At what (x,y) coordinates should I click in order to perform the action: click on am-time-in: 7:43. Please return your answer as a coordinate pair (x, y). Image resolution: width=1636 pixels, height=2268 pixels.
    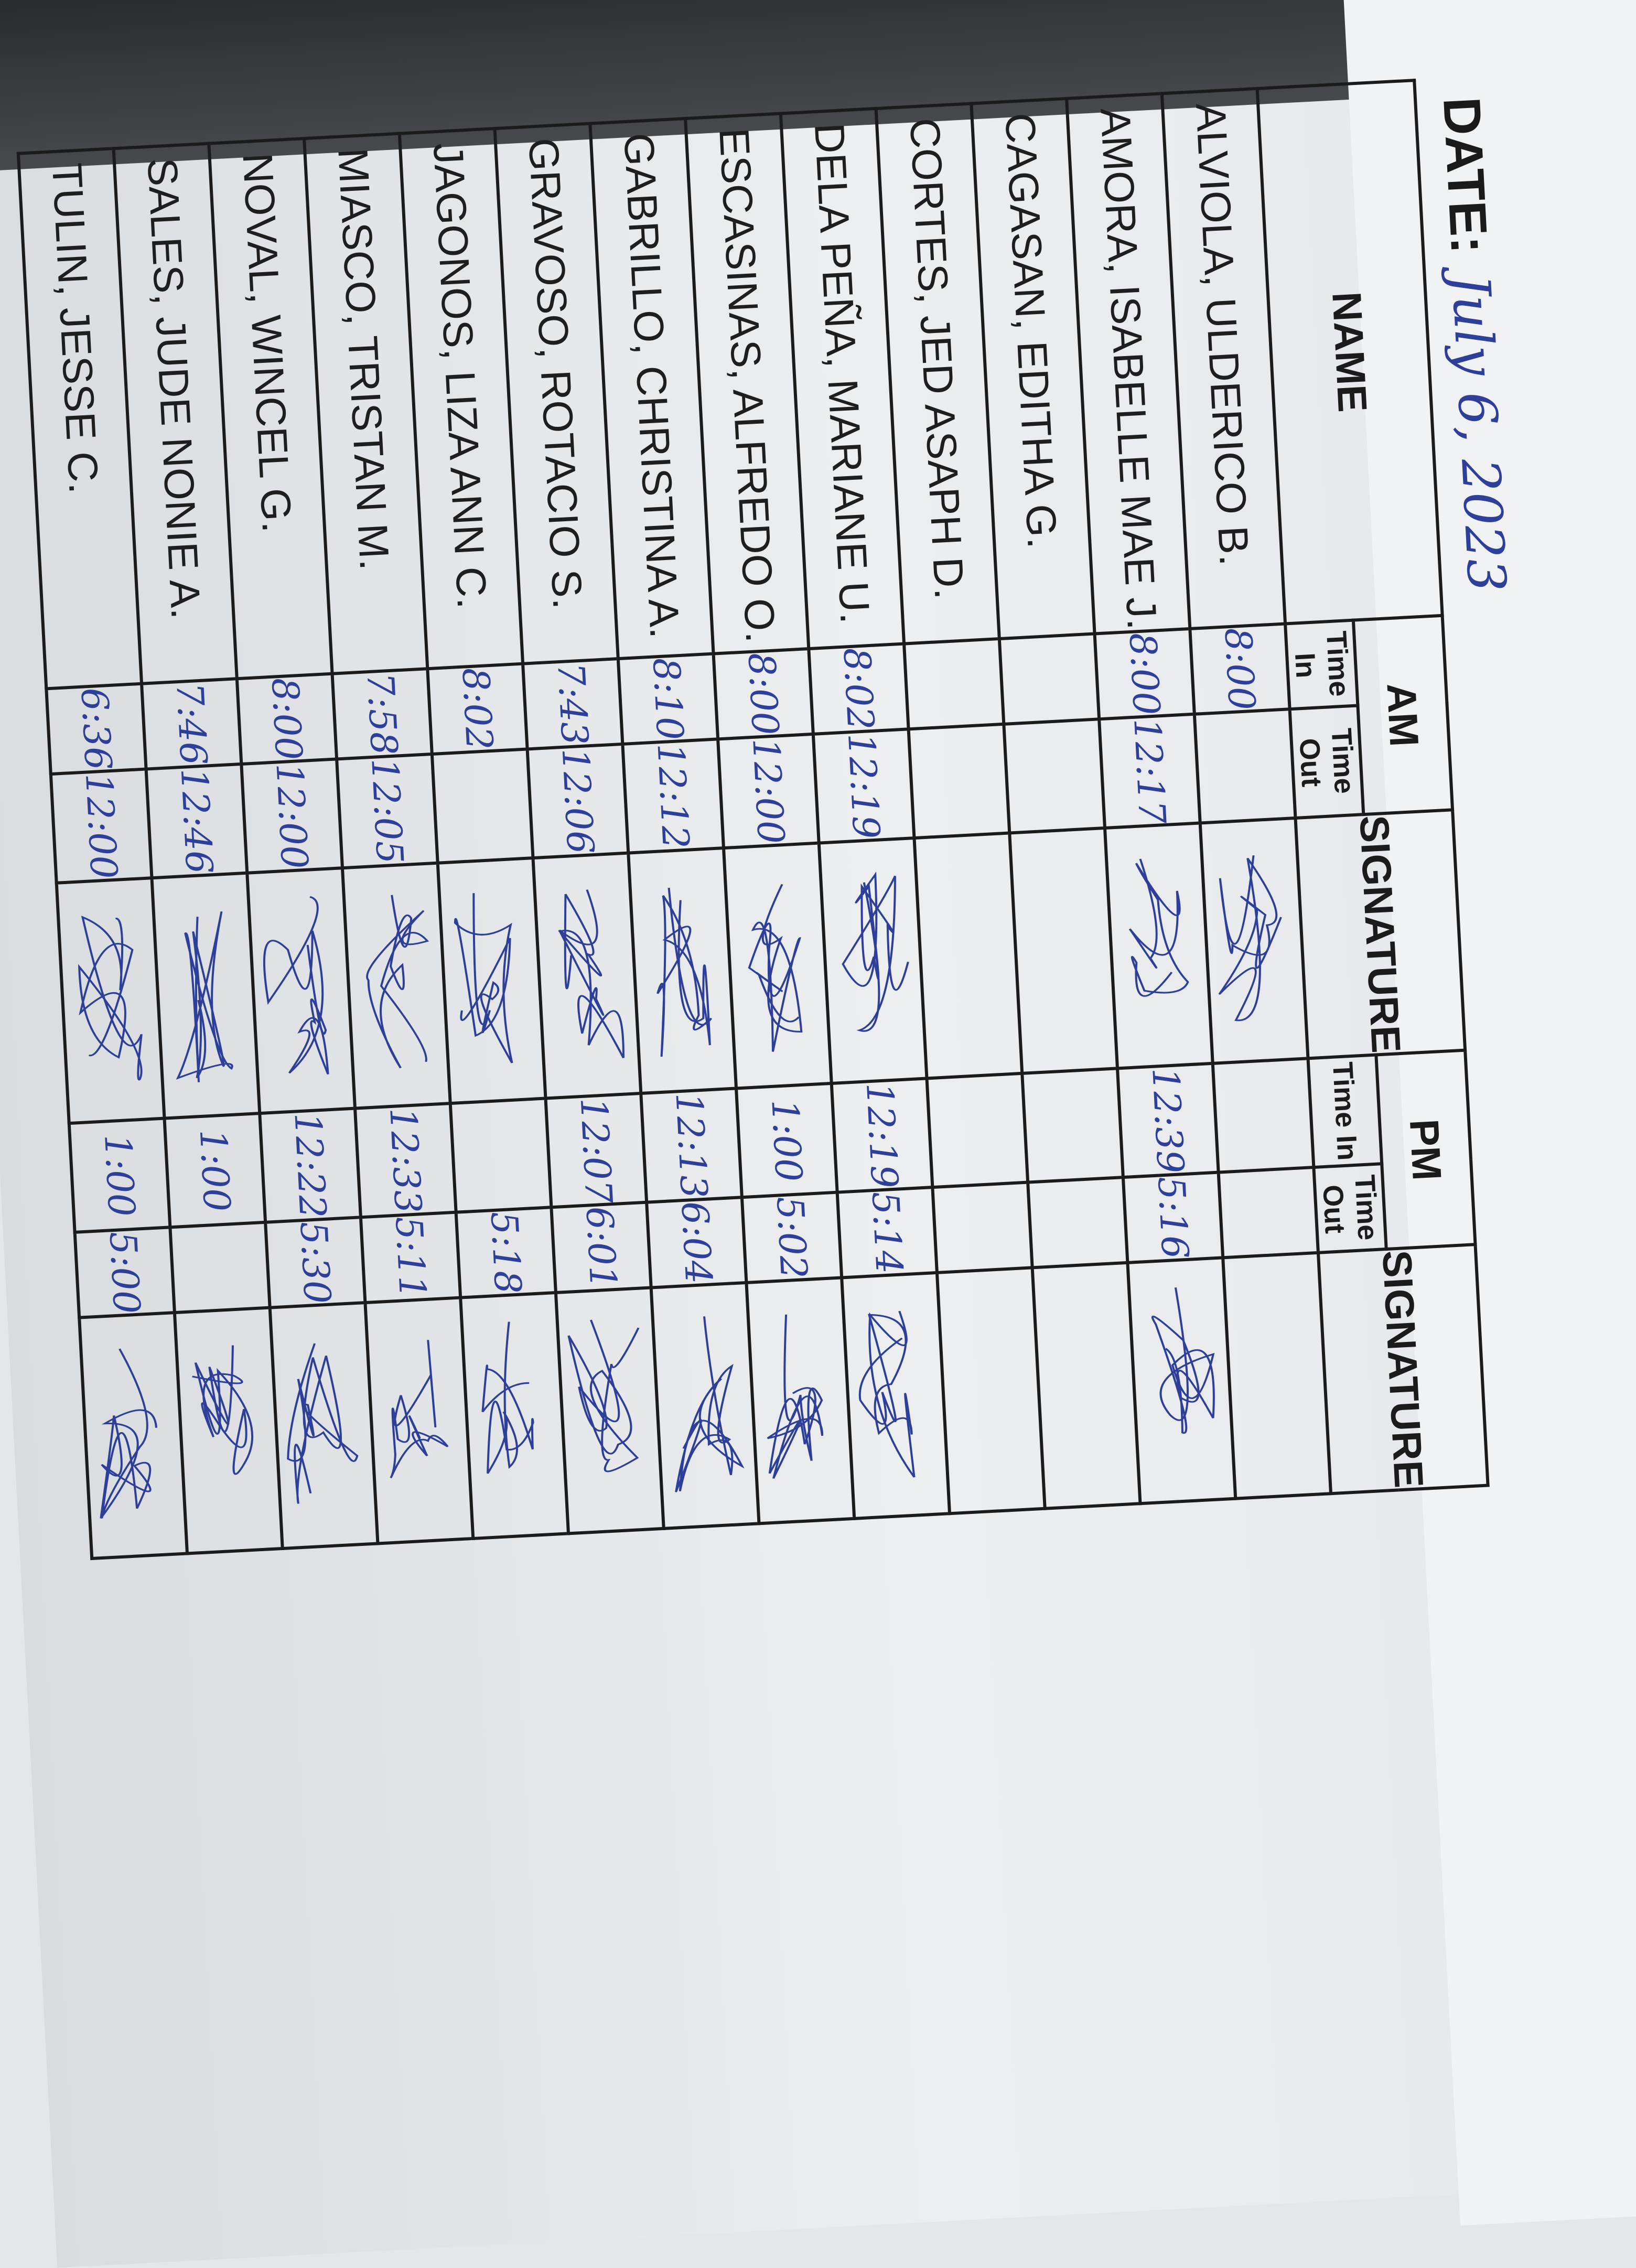
    Looking at the image, I should click on (573, 703).